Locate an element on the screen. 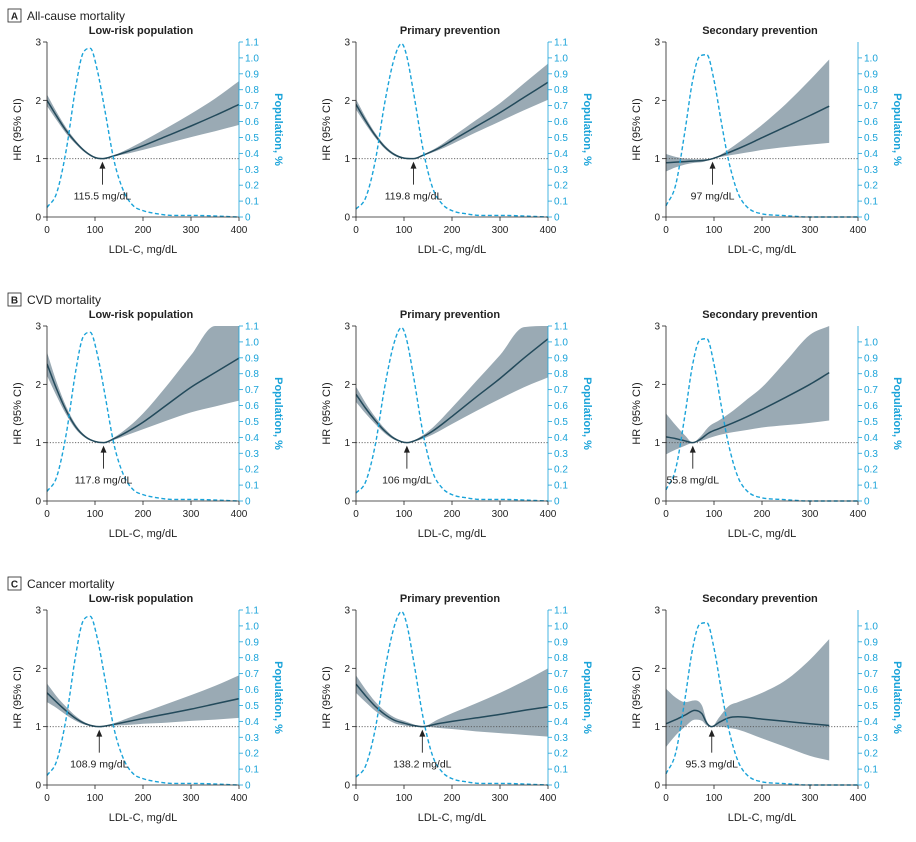  chart-1-2-y2-tick-label: 0.4 is located at coordinates (871, 438).